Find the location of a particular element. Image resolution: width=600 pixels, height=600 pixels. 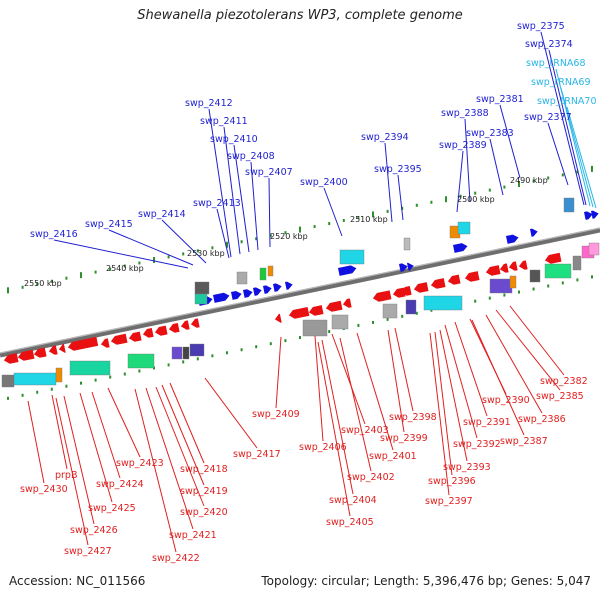

gene-label-lower: swp_2424 is located at coordinates (120, 484).